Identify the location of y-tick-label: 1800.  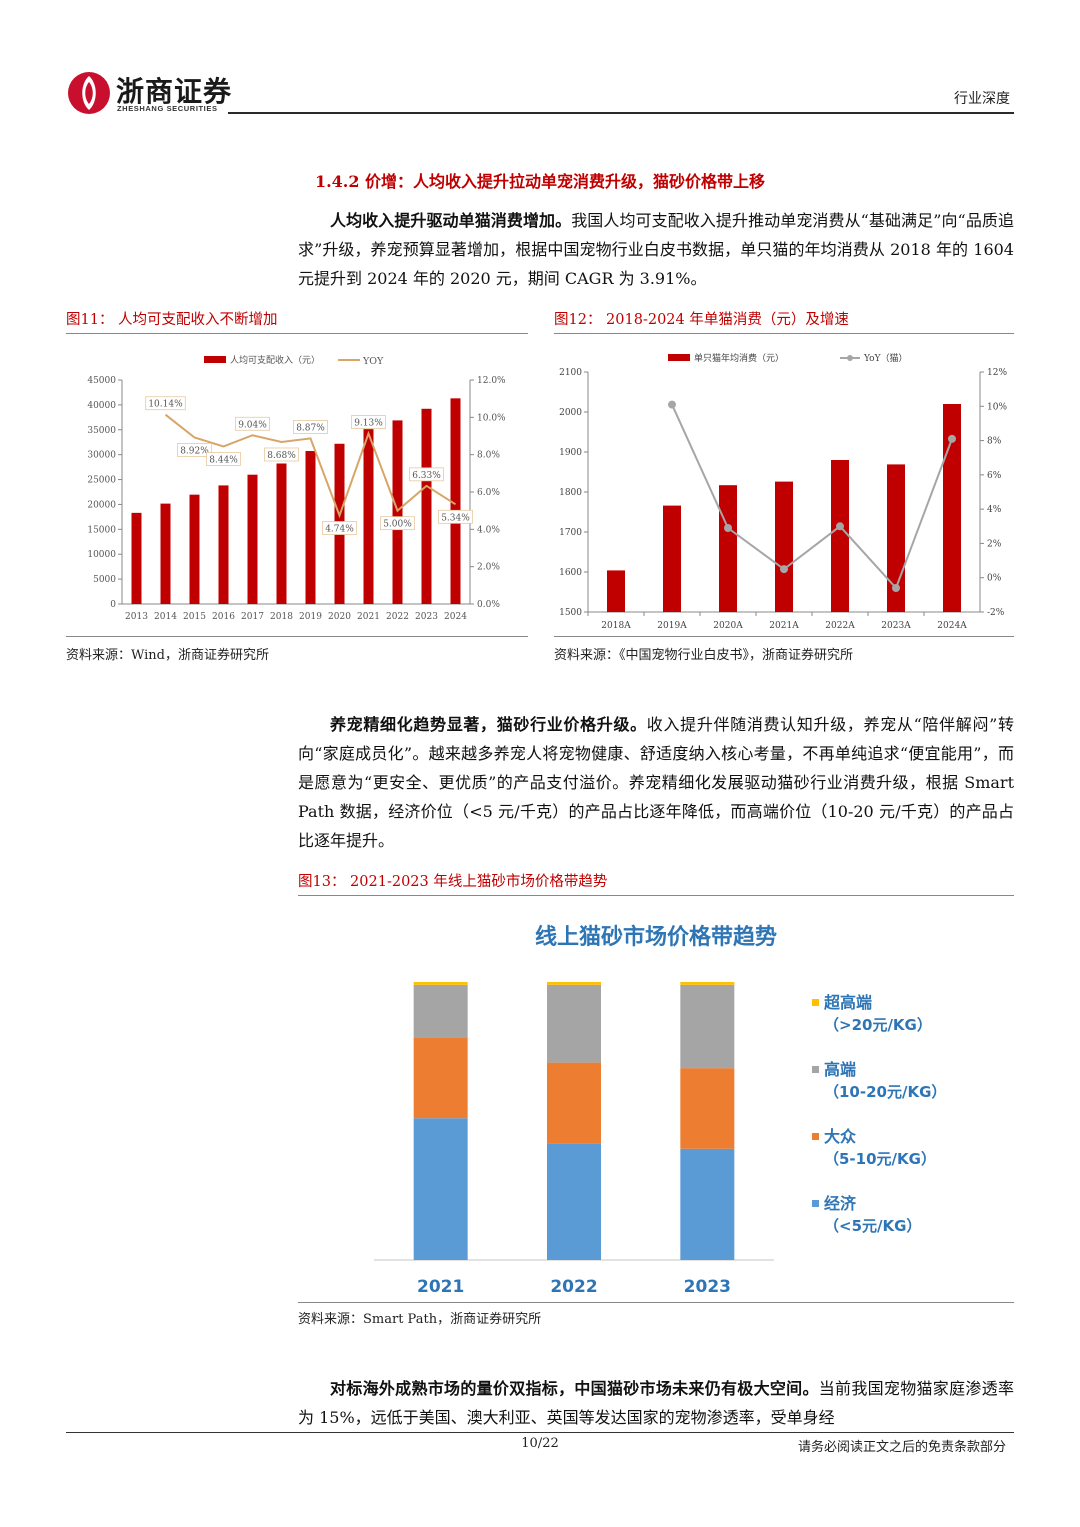
(570, 493).